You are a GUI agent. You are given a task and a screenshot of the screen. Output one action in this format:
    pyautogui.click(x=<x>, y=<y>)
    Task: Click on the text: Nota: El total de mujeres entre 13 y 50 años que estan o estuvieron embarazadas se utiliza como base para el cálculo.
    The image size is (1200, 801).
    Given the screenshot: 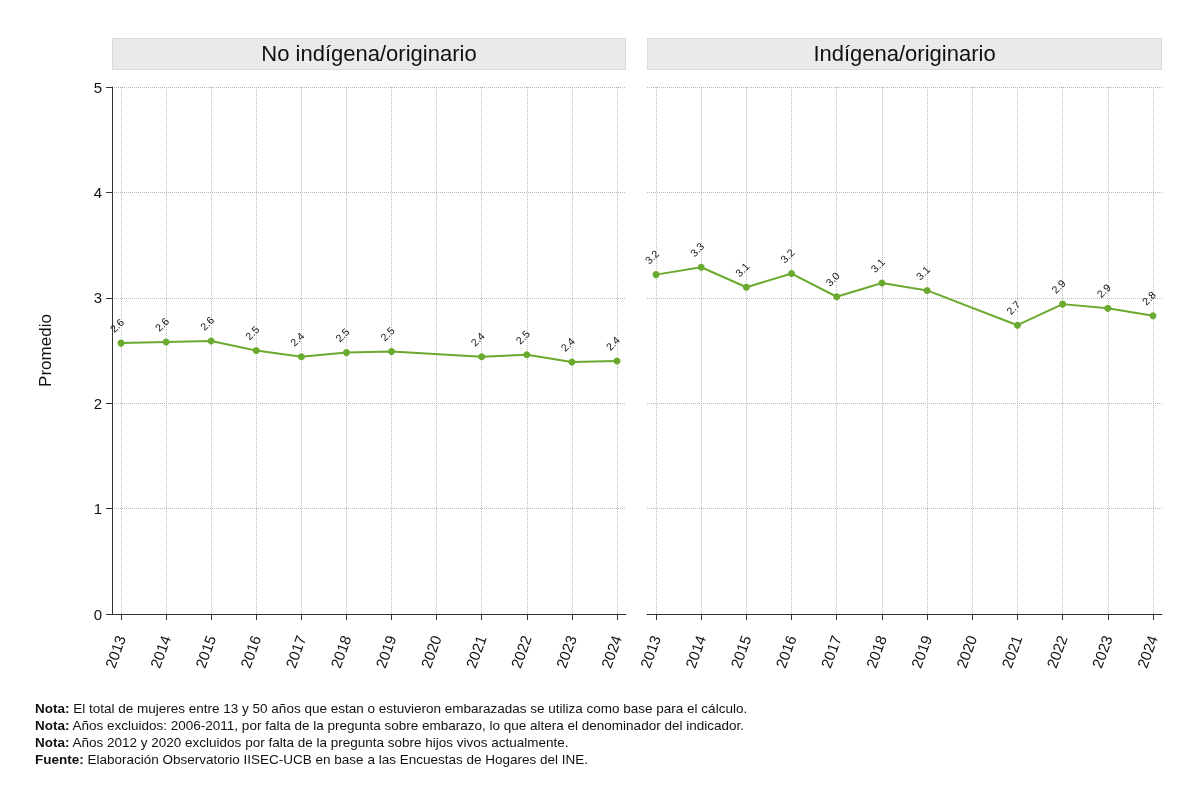 What is the action you would take?
    pyautogui.click(x=391, y=708)
    